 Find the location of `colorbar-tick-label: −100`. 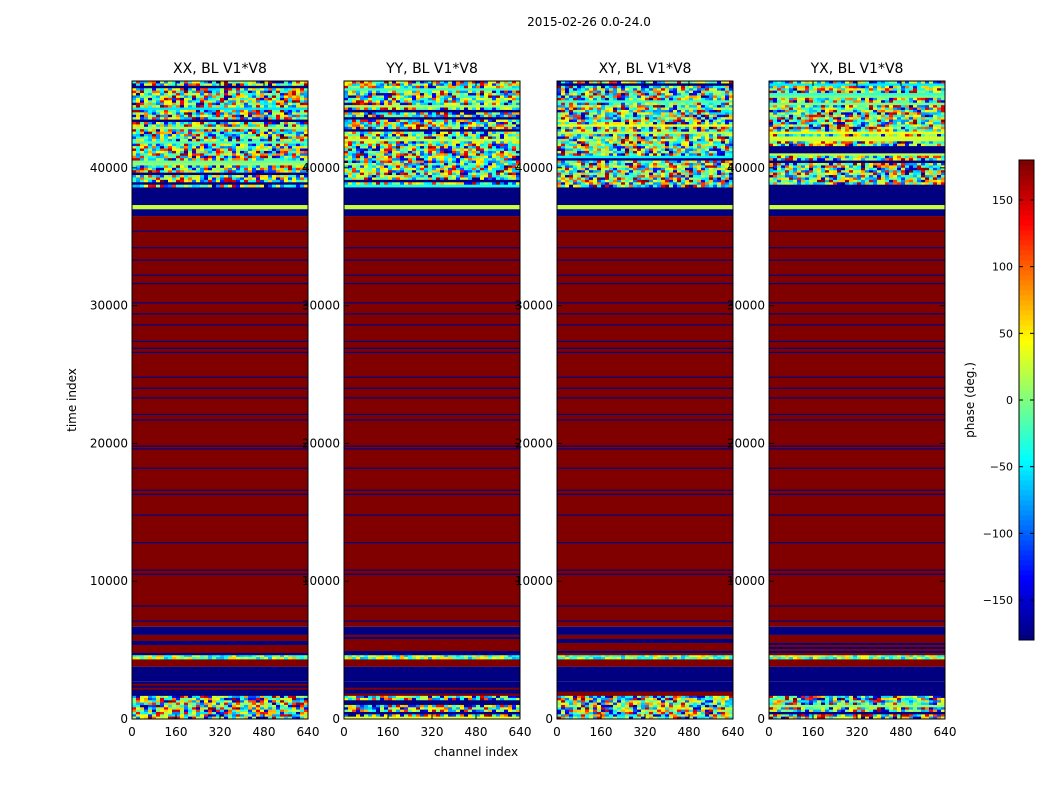

colorbar-tick-label: −100 is located at coordinates (998, 533).